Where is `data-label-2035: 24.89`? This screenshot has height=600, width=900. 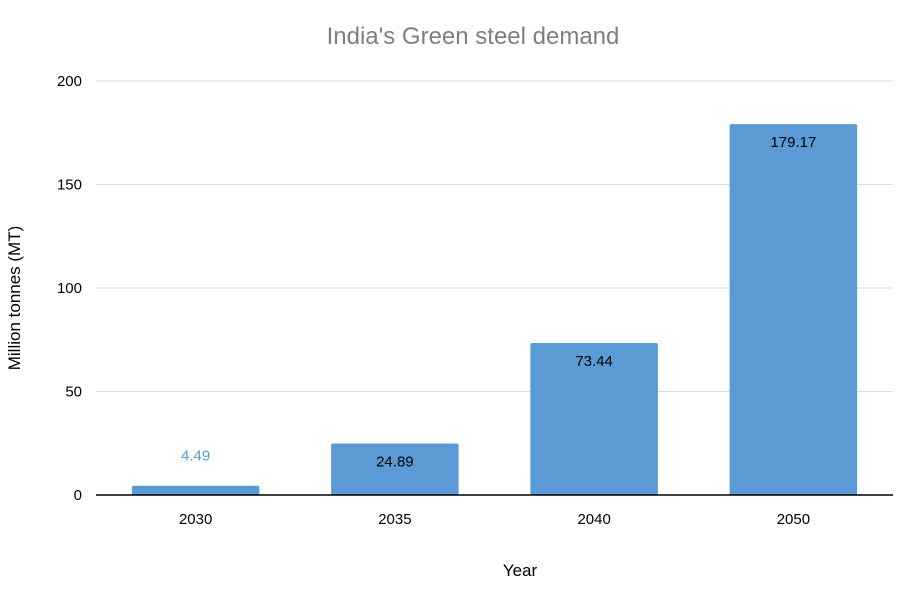
data-label-2035: 24.89 is located at coordinates (395, 461).